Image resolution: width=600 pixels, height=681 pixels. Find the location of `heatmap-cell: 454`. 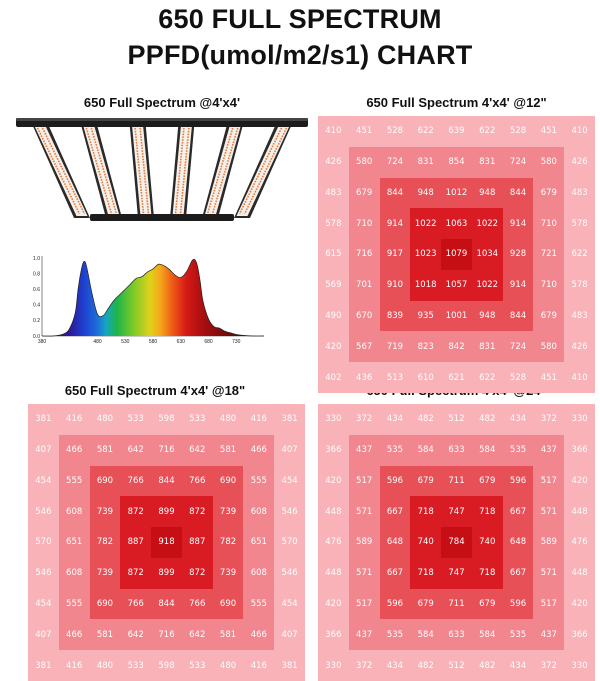

heatmap-cell: 454 is located at coordinates (43, 481).